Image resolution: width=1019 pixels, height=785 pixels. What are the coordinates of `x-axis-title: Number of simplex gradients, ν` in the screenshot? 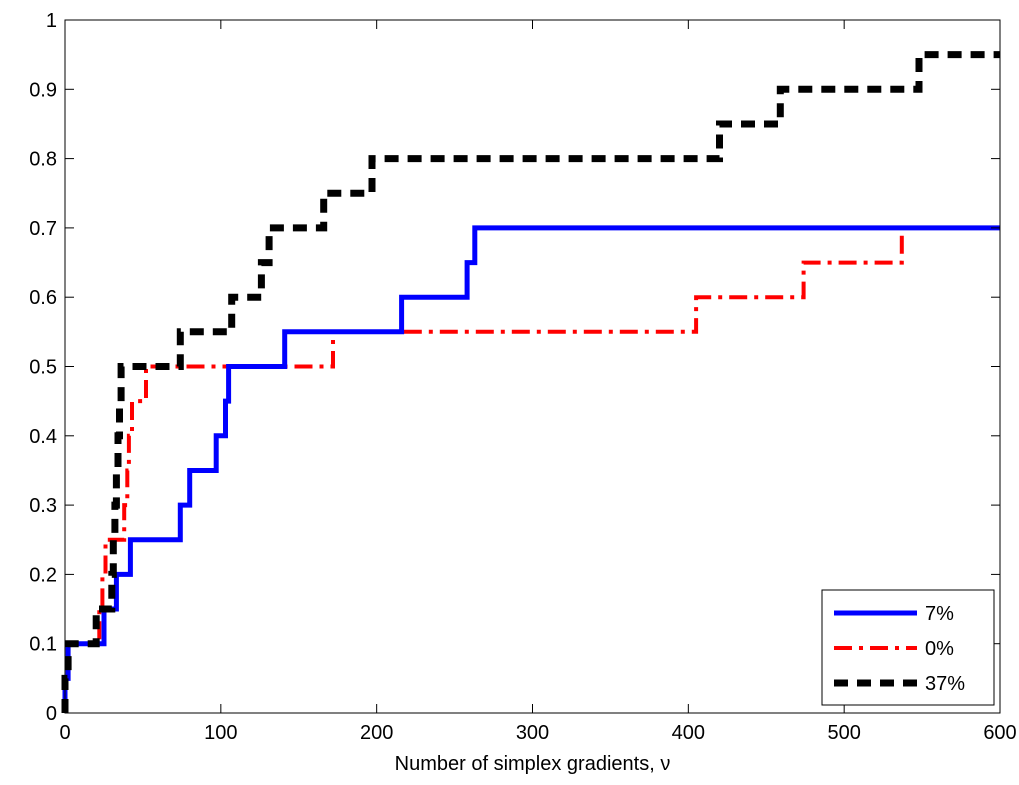 It's located at (533, 764).